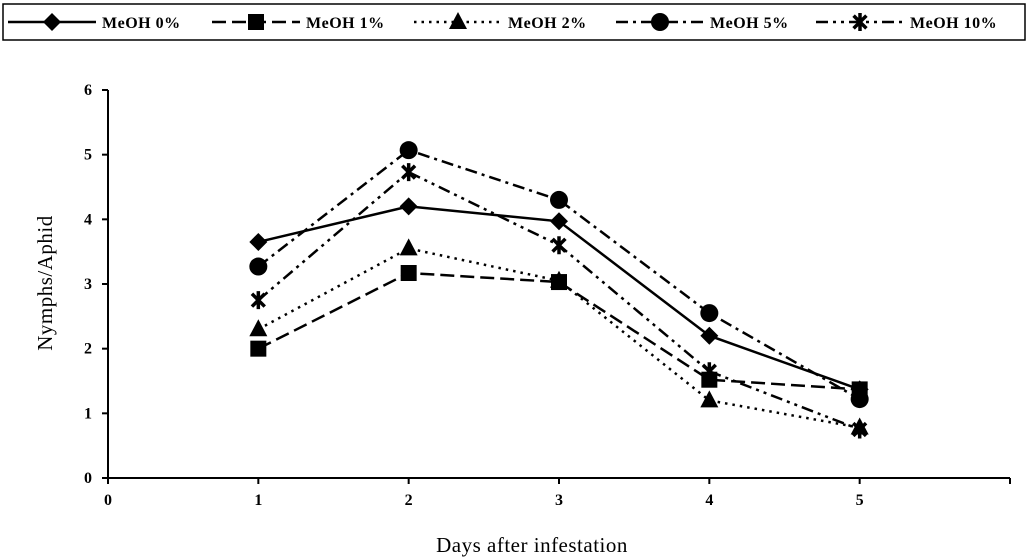  I want to click on legend-item: MeOH 2%, so click(500, 22).